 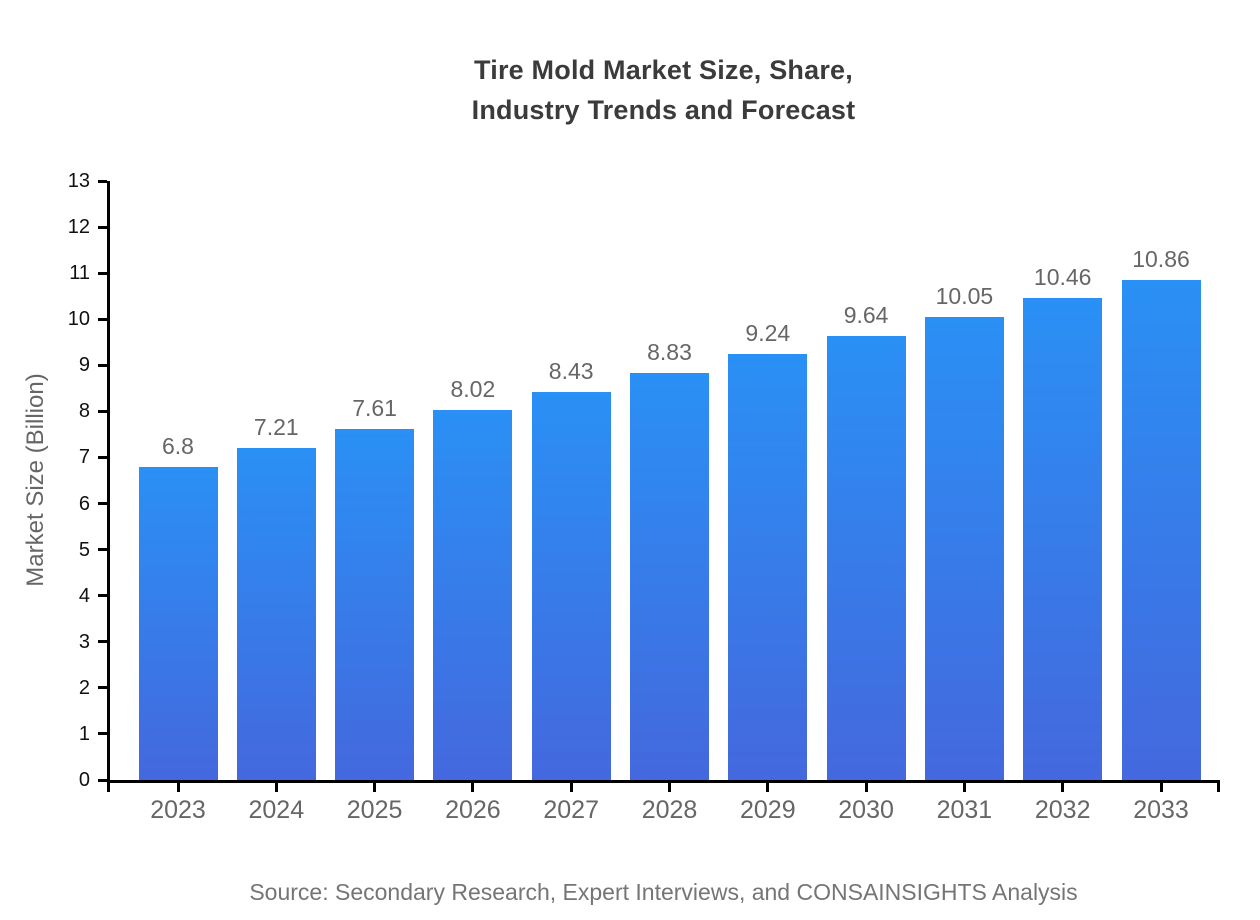 I want to click on bar-value-label: 10.05, so click(x=964, y=295).